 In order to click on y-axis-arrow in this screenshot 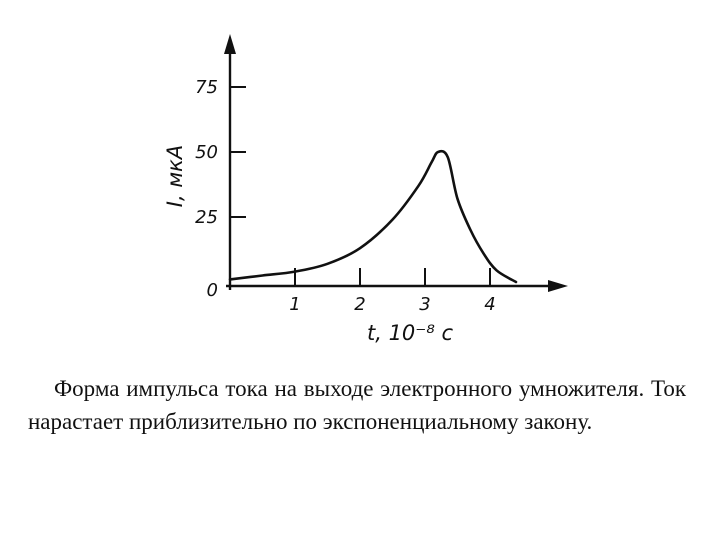, I will do `click(230, 44)`.